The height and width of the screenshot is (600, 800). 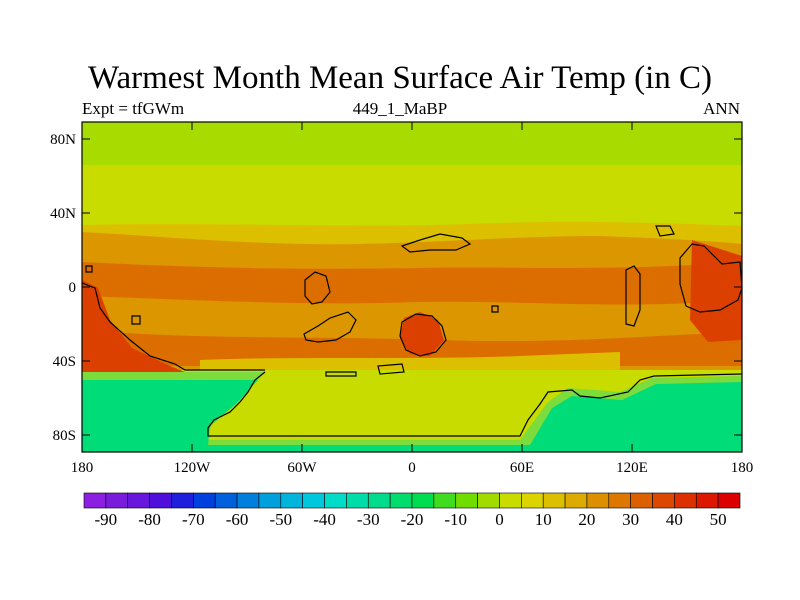 I want to click on colorbar: -90 -80 -70 -60 -50 -40 -30 -20 -10 0 10 20 30 40 50, so click(x=412, y=510).